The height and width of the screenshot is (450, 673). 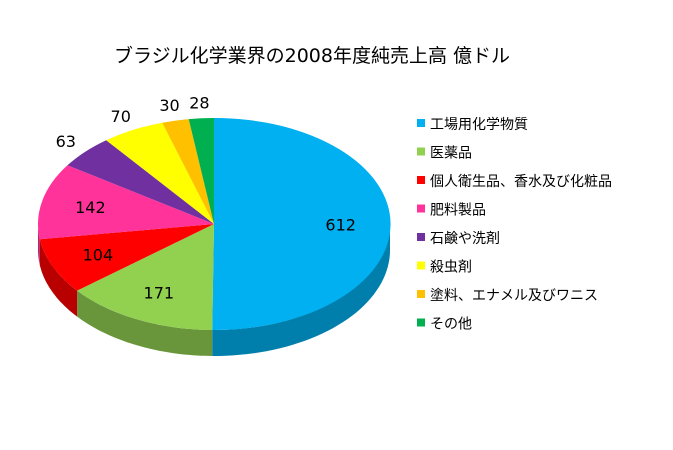 What do you see at coordinates (121, 116) in the screenshot?
I see `data-label-6: 70` at bounding box center [121, 116].